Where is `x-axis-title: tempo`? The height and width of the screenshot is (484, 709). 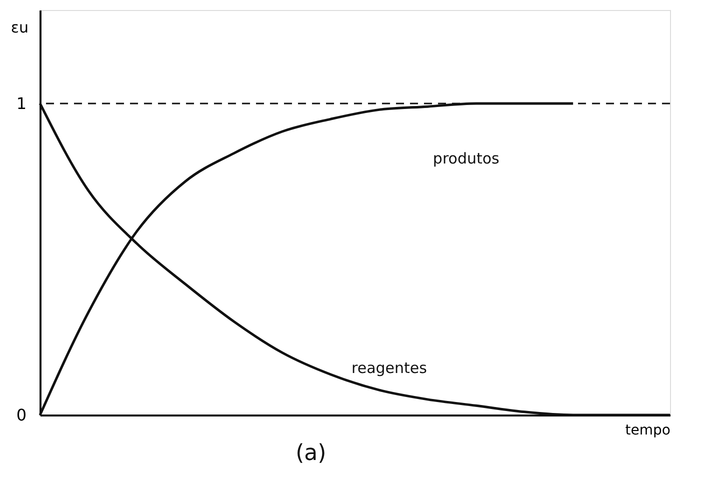 x-axis-title: tempo is located at coordinates (647, 430).